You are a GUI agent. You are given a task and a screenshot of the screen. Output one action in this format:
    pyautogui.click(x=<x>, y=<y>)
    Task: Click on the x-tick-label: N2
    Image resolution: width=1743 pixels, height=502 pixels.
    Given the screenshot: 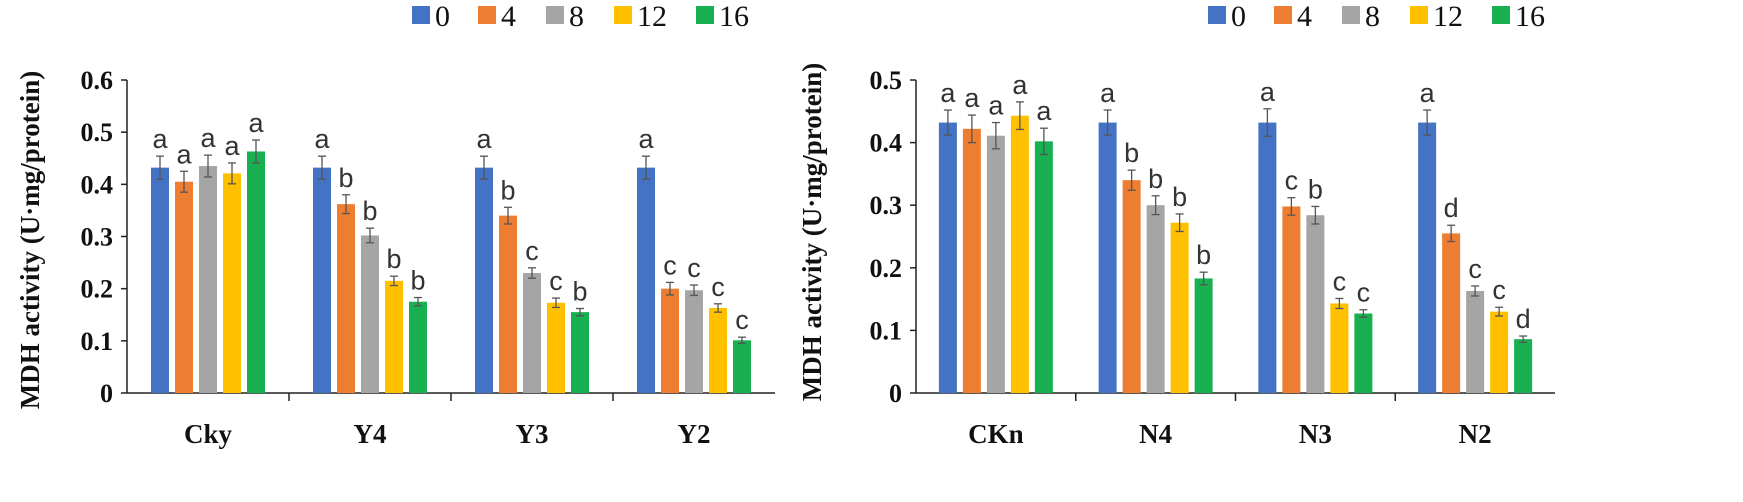 What is the action you would take?
    pyautogui.click(x=1475, y=434)
    